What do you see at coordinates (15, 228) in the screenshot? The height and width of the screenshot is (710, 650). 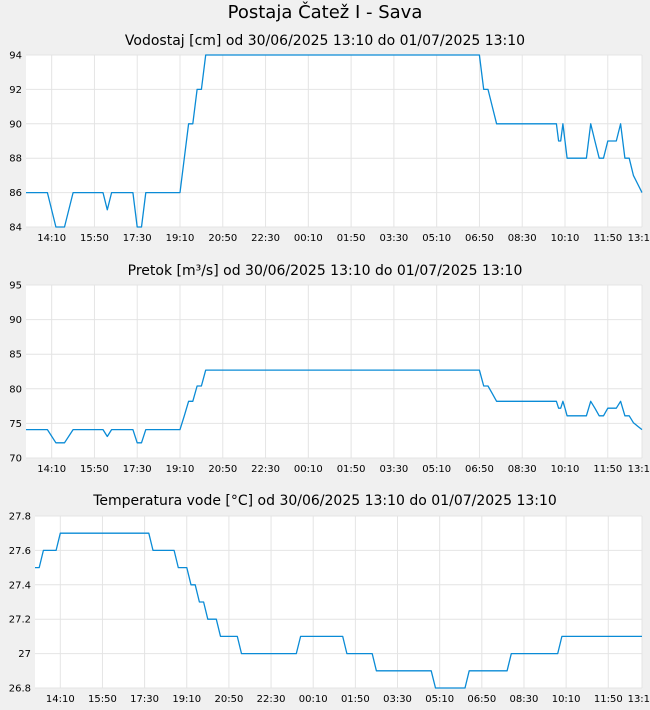 I see `y-tick-label: 84` at bounding box center [15, 228].